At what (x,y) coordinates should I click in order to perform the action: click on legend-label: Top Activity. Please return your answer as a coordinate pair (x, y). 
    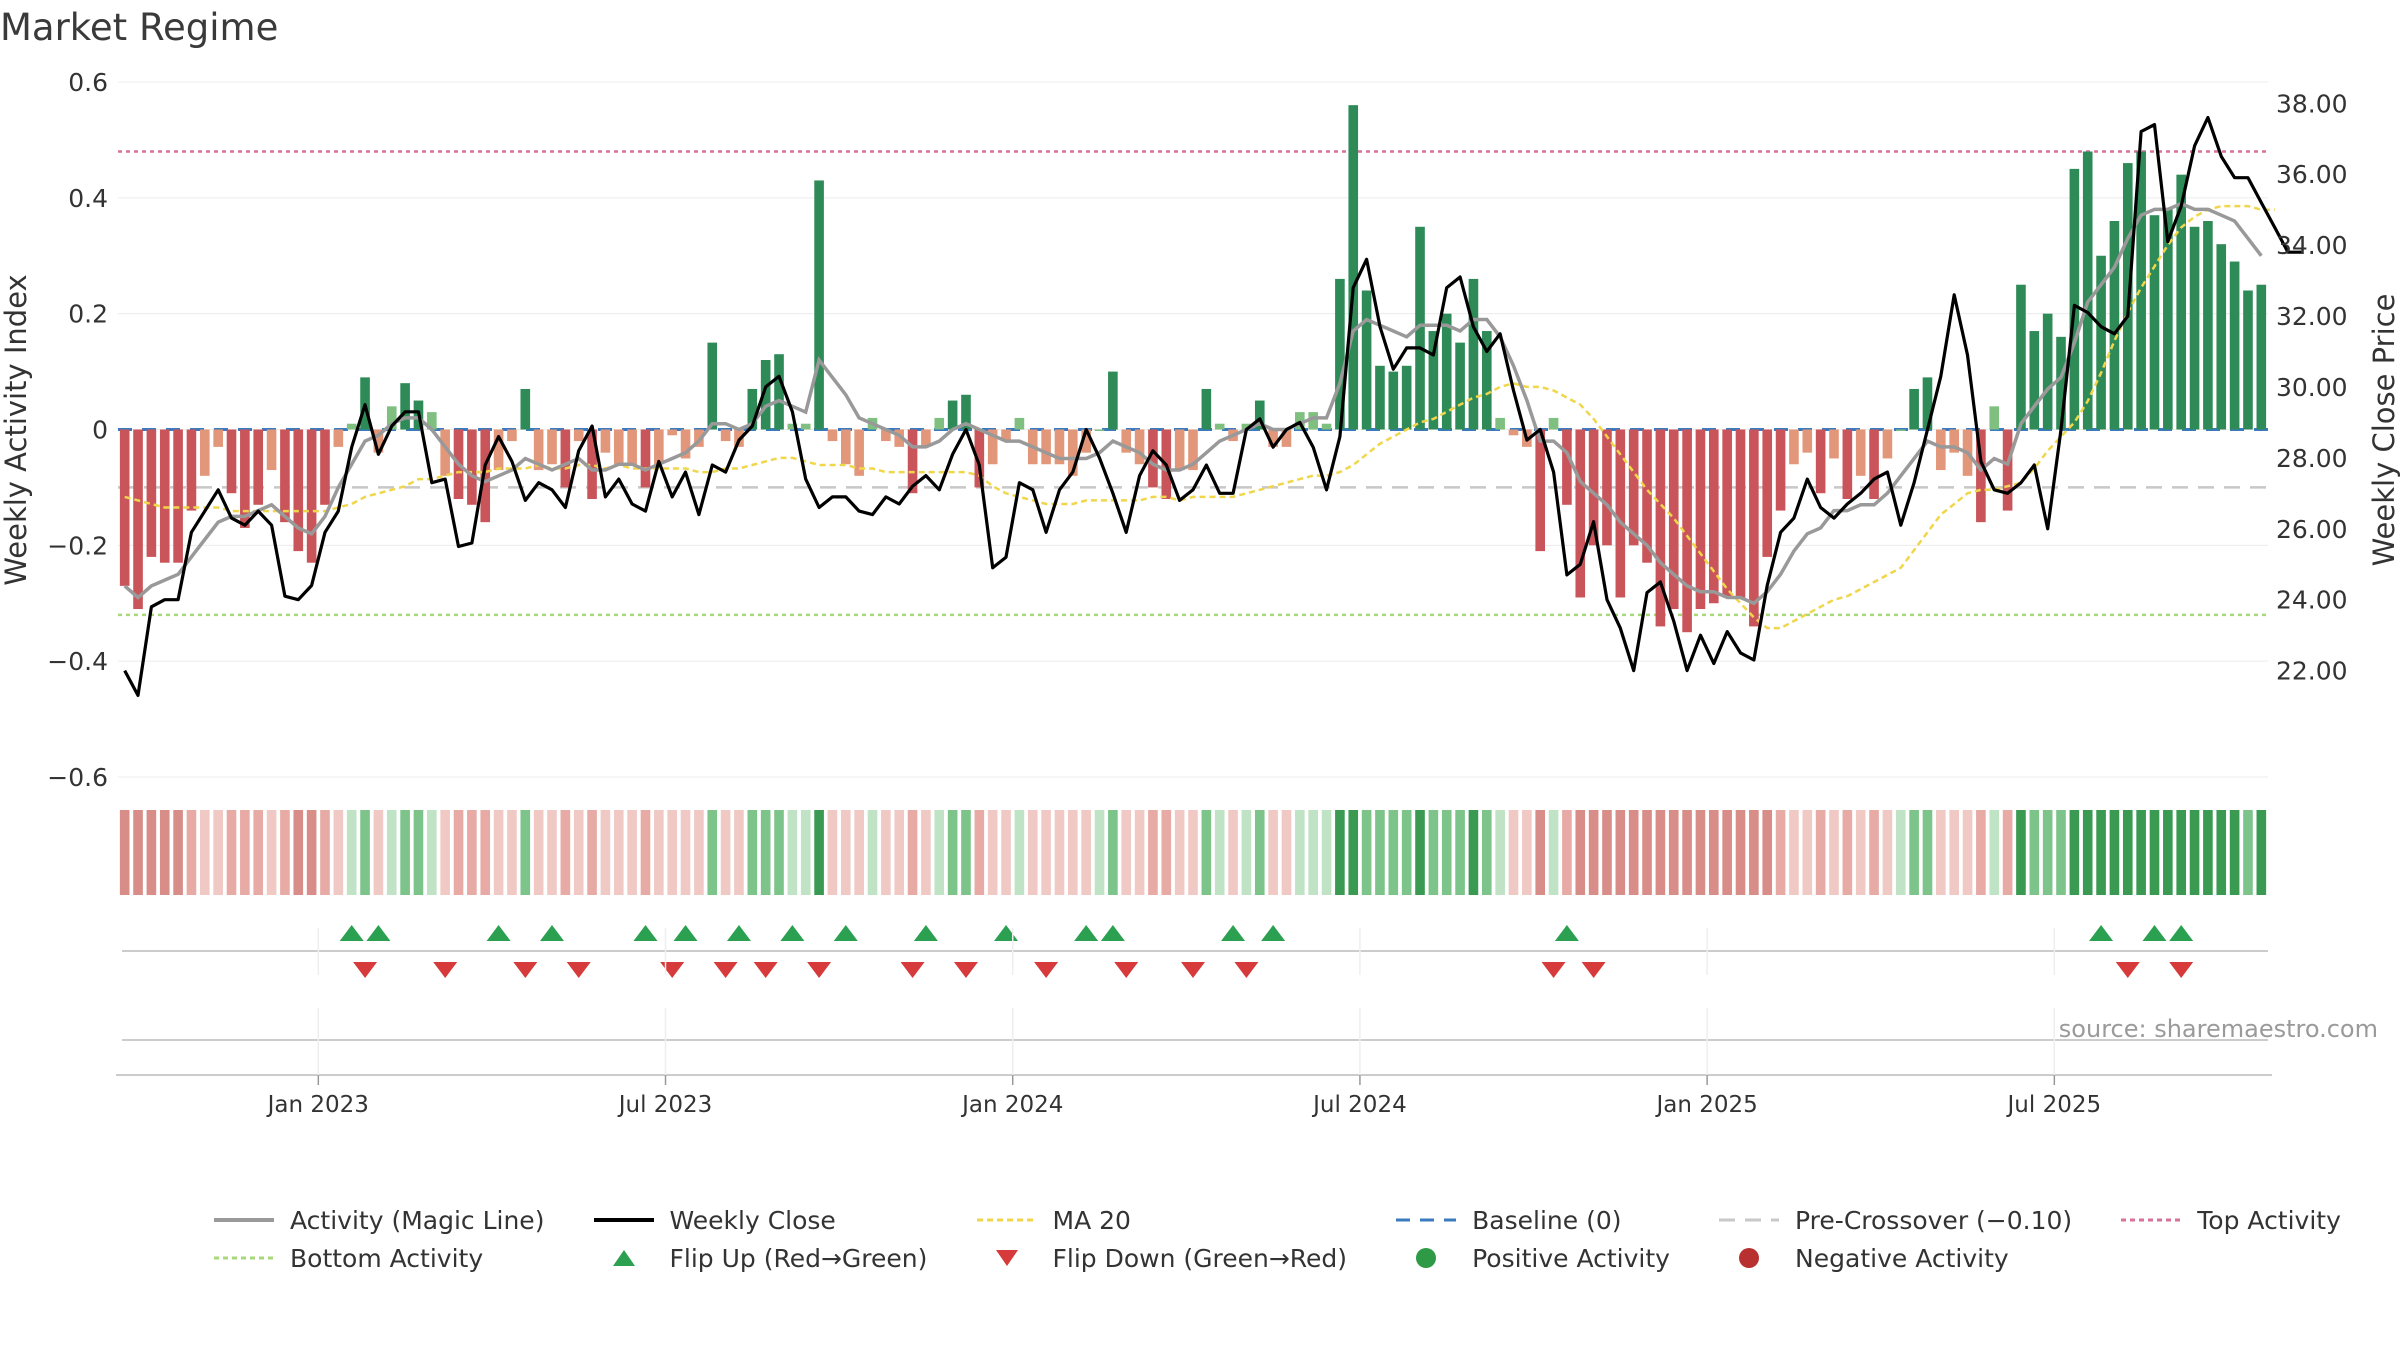
    Looking at the image, I should click on (2269, 1220).